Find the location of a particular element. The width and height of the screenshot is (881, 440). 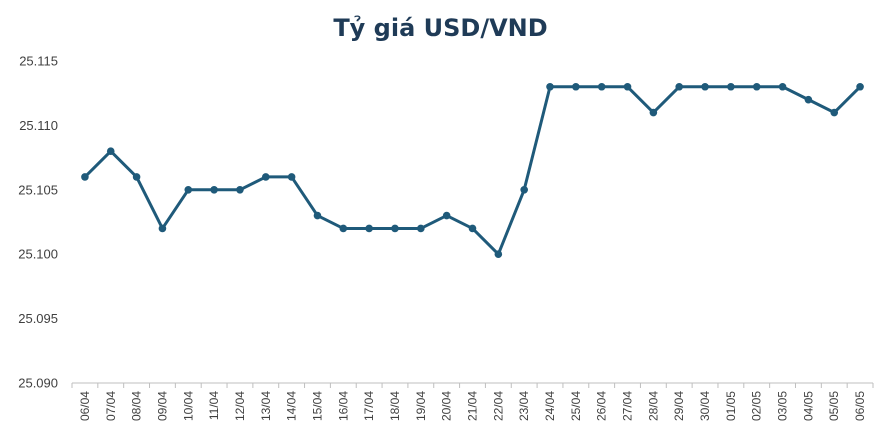

x-tick-label: 30/04 is located at coordinates (705, 406).